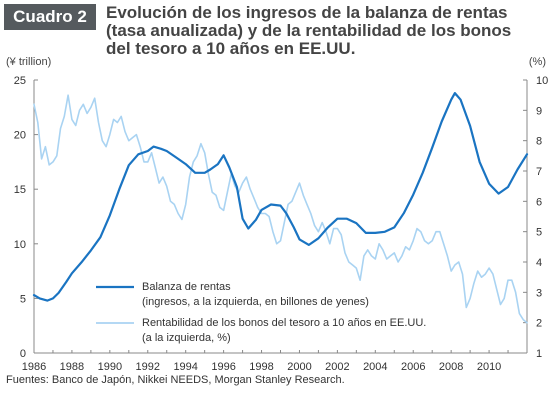 The image size is (554, 410). What do you see at coordinates (299, 367) in the screenshot?
I see `x-axis-tick-label: 2000` at bounding box center [299, 367].